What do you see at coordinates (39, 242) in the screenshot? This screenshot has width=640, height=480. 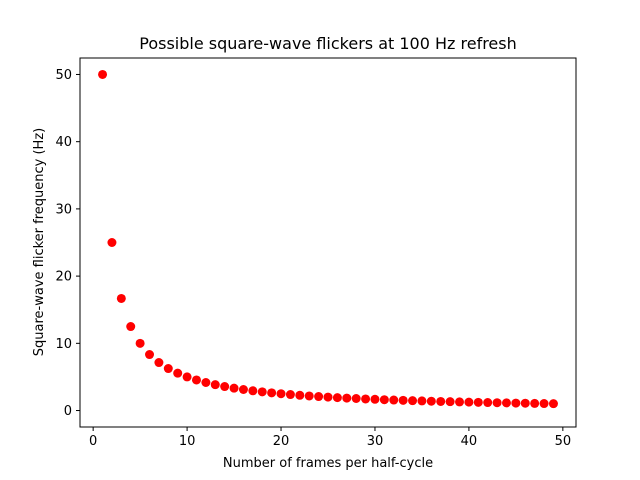 I see `y-axis-label: Square-wave flicker frequency (Hz)` at bounding box center [39, 242].